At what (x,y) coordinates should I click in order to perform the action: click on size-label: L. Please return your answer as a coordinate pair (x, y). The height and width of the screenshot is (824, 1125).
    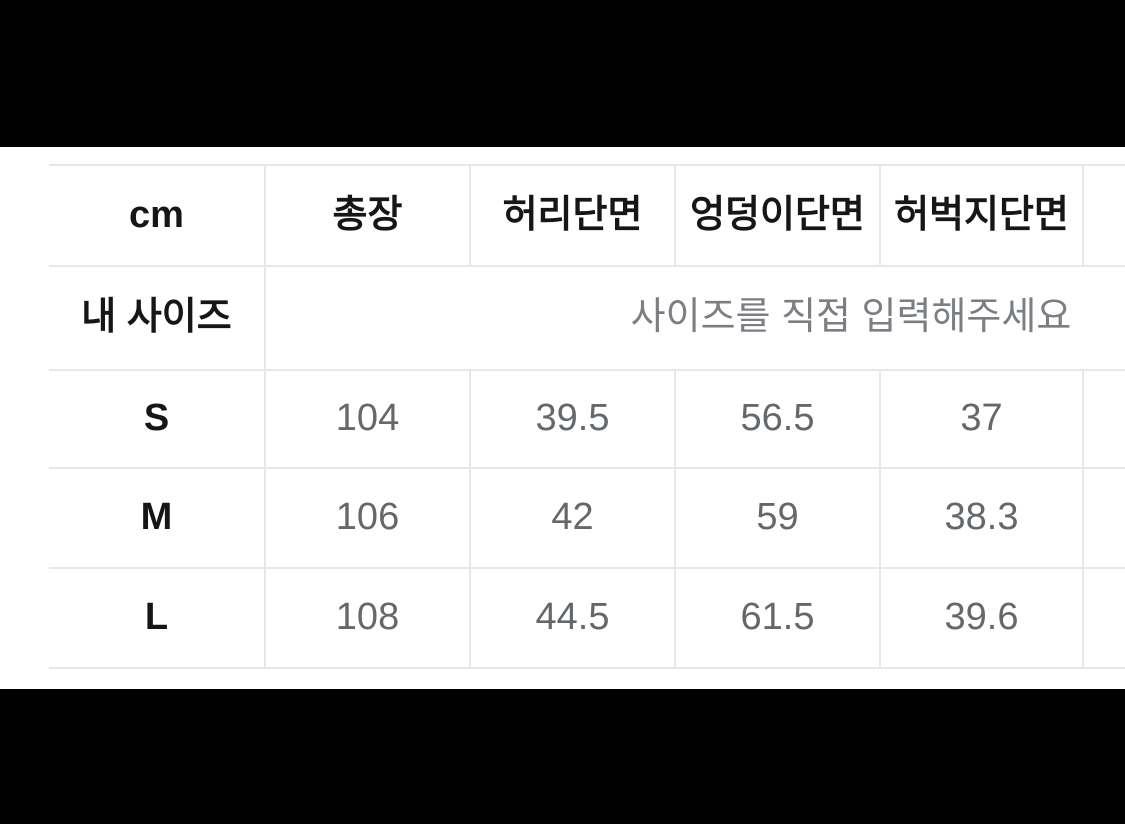
    Looking at the image, I should click on (157, 618).